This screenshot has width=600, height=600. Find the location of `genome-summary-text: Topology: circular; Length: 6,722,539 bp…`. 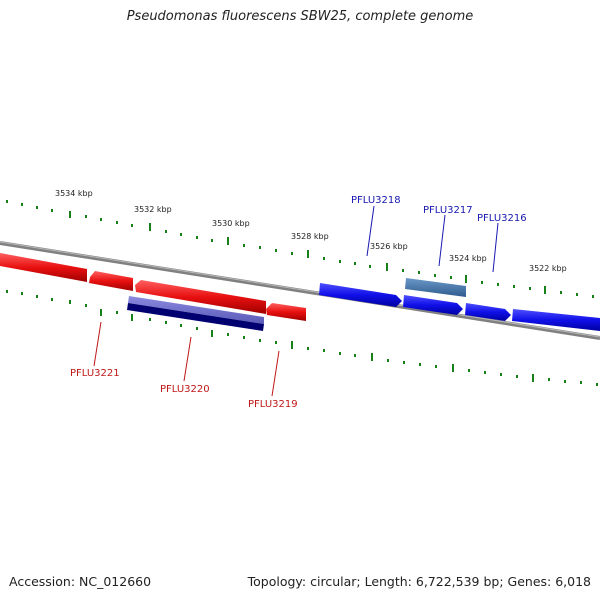

genome-summary-text: Topology: circular; Length: 6,722,539 bp… is located at coordinates (419, 581).